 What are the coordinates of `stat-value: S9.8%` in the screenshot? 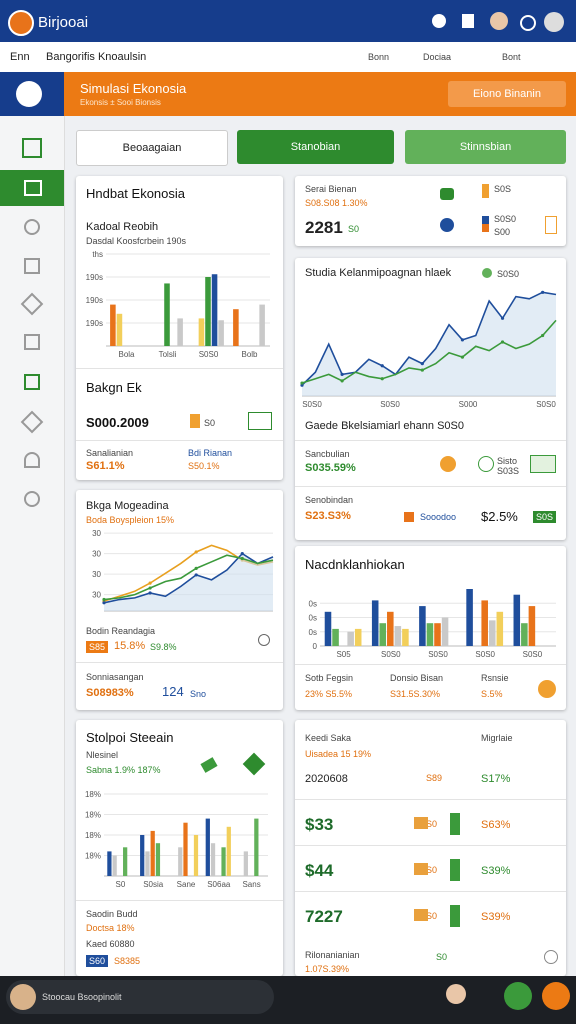 It's located at (163, 647).